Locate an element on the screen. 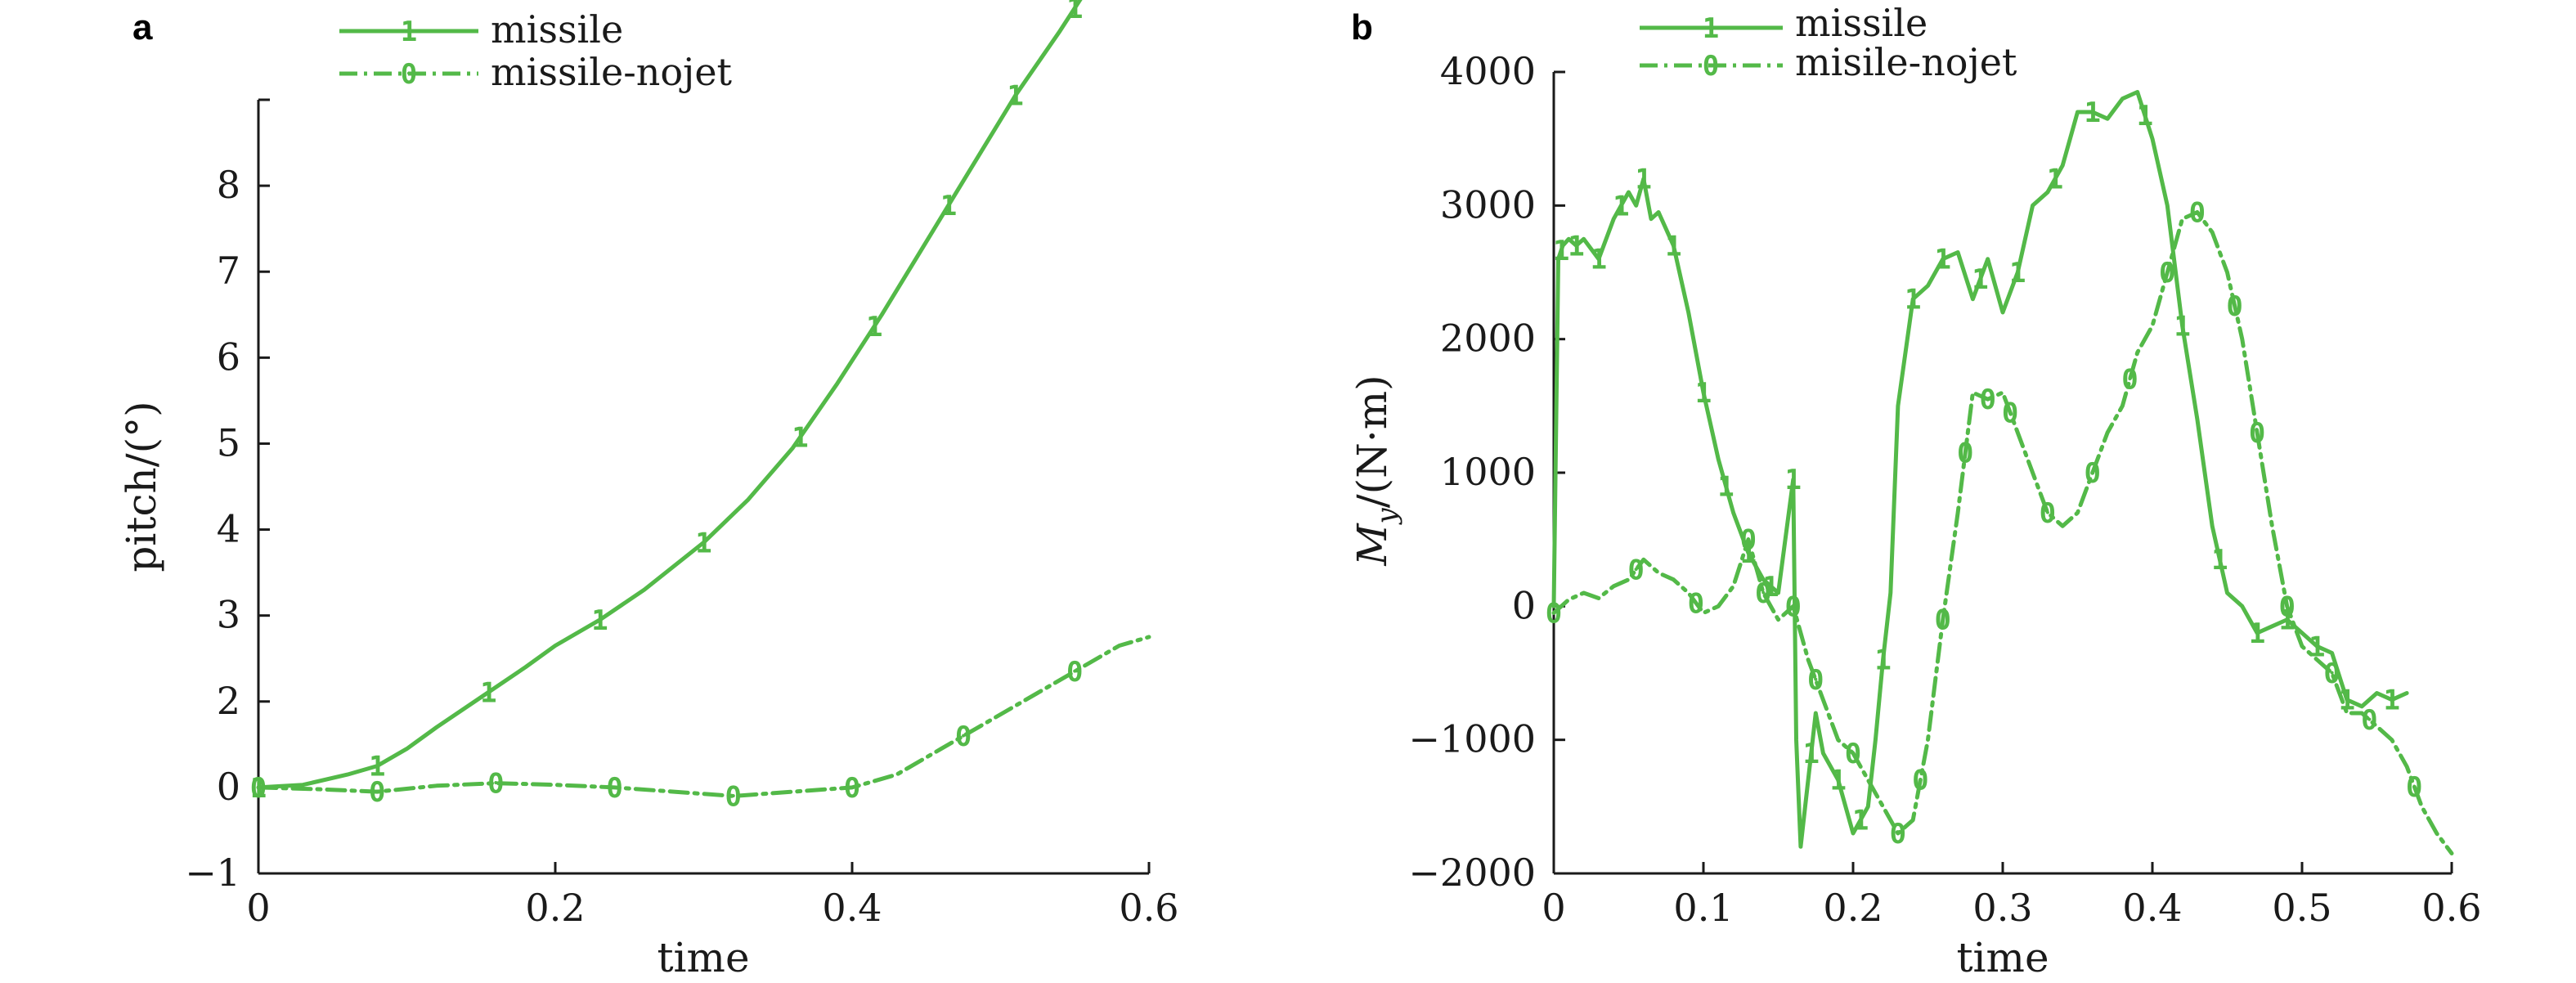 The width and height of the screenshot is (2576, 983). legend-a-nojet-marker: 0 is located at coordinates (409, 74).